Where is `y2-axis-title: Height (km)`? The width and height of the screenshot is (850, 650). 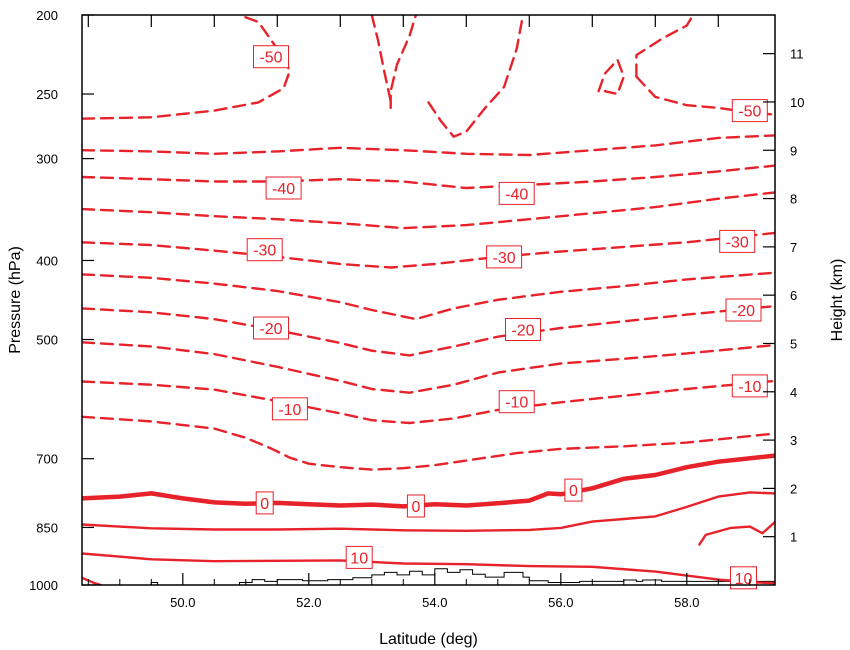
y2-axis-title: Height (km) is located at coordinates (837, 300).